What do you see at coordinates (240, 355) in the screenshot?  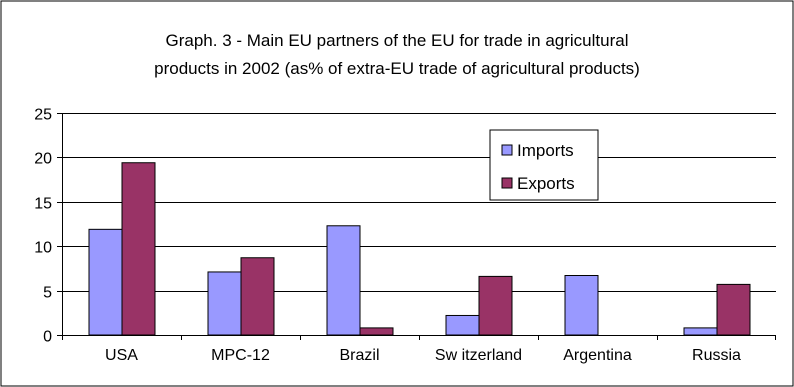 I see `x-tick-label: MPC-12` at bounding box center [240, 355].